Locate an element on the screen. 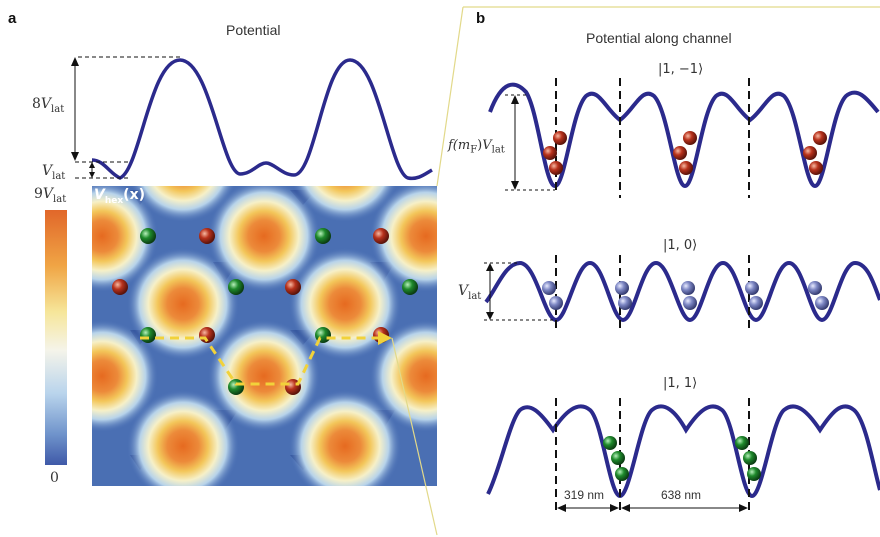 The width and height of the screenshot is (880, 537). potential-curve-a is located at coordinates (262, 119).